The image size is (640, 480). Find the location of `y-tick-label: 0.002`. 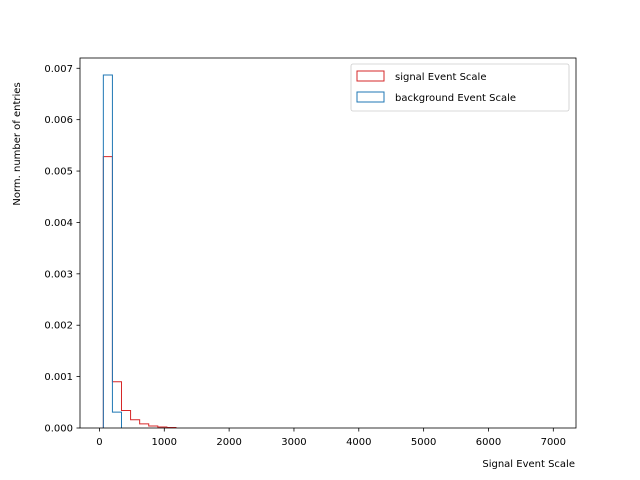

y-tick-label: 0.002 is located at coordinates (58, 326).